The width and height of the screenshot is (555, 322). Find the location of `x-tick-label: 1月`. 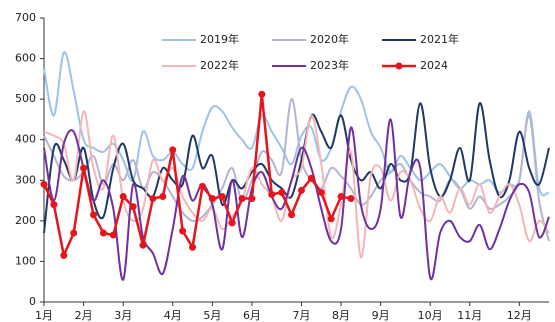

x-tick-label: 1月 is located at coordinates (44, 315).